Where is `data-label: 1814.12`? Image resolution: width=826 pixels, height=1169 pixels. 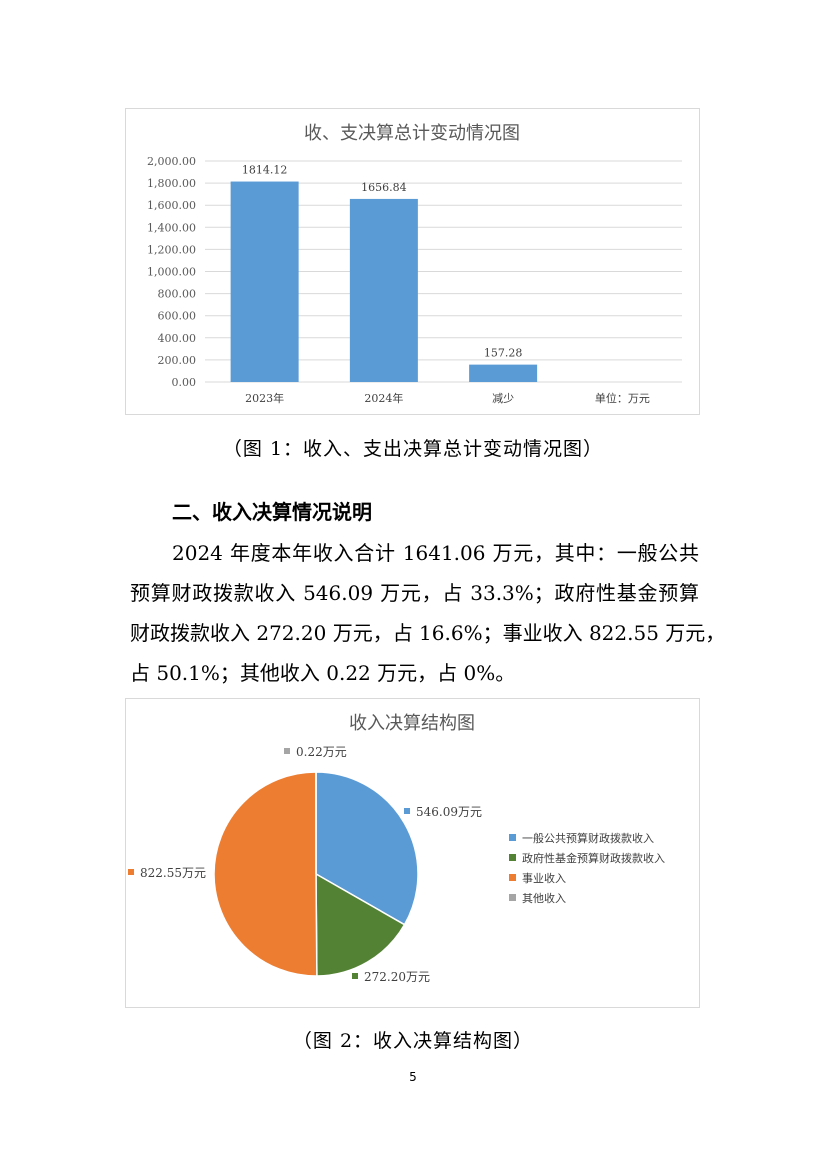 data-label: 1814.12 is located at coordinates (265, 170).